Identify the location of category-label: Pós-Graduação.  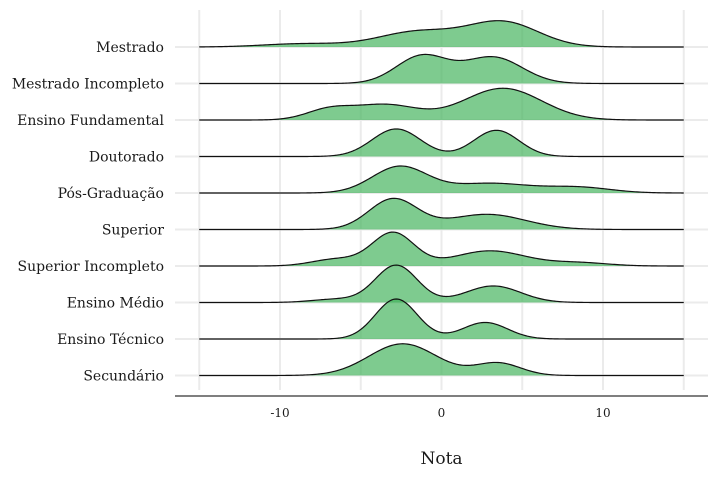
(111, 194).